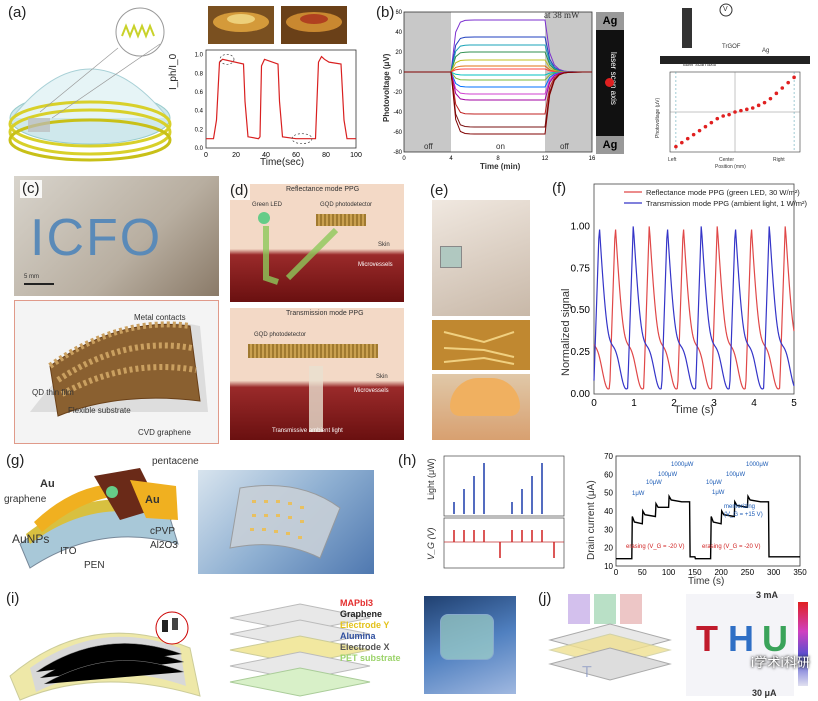  Describe the element at coordinates (96, 238) in the screenshot. I see `icfo-logo: ICFO` at that location.